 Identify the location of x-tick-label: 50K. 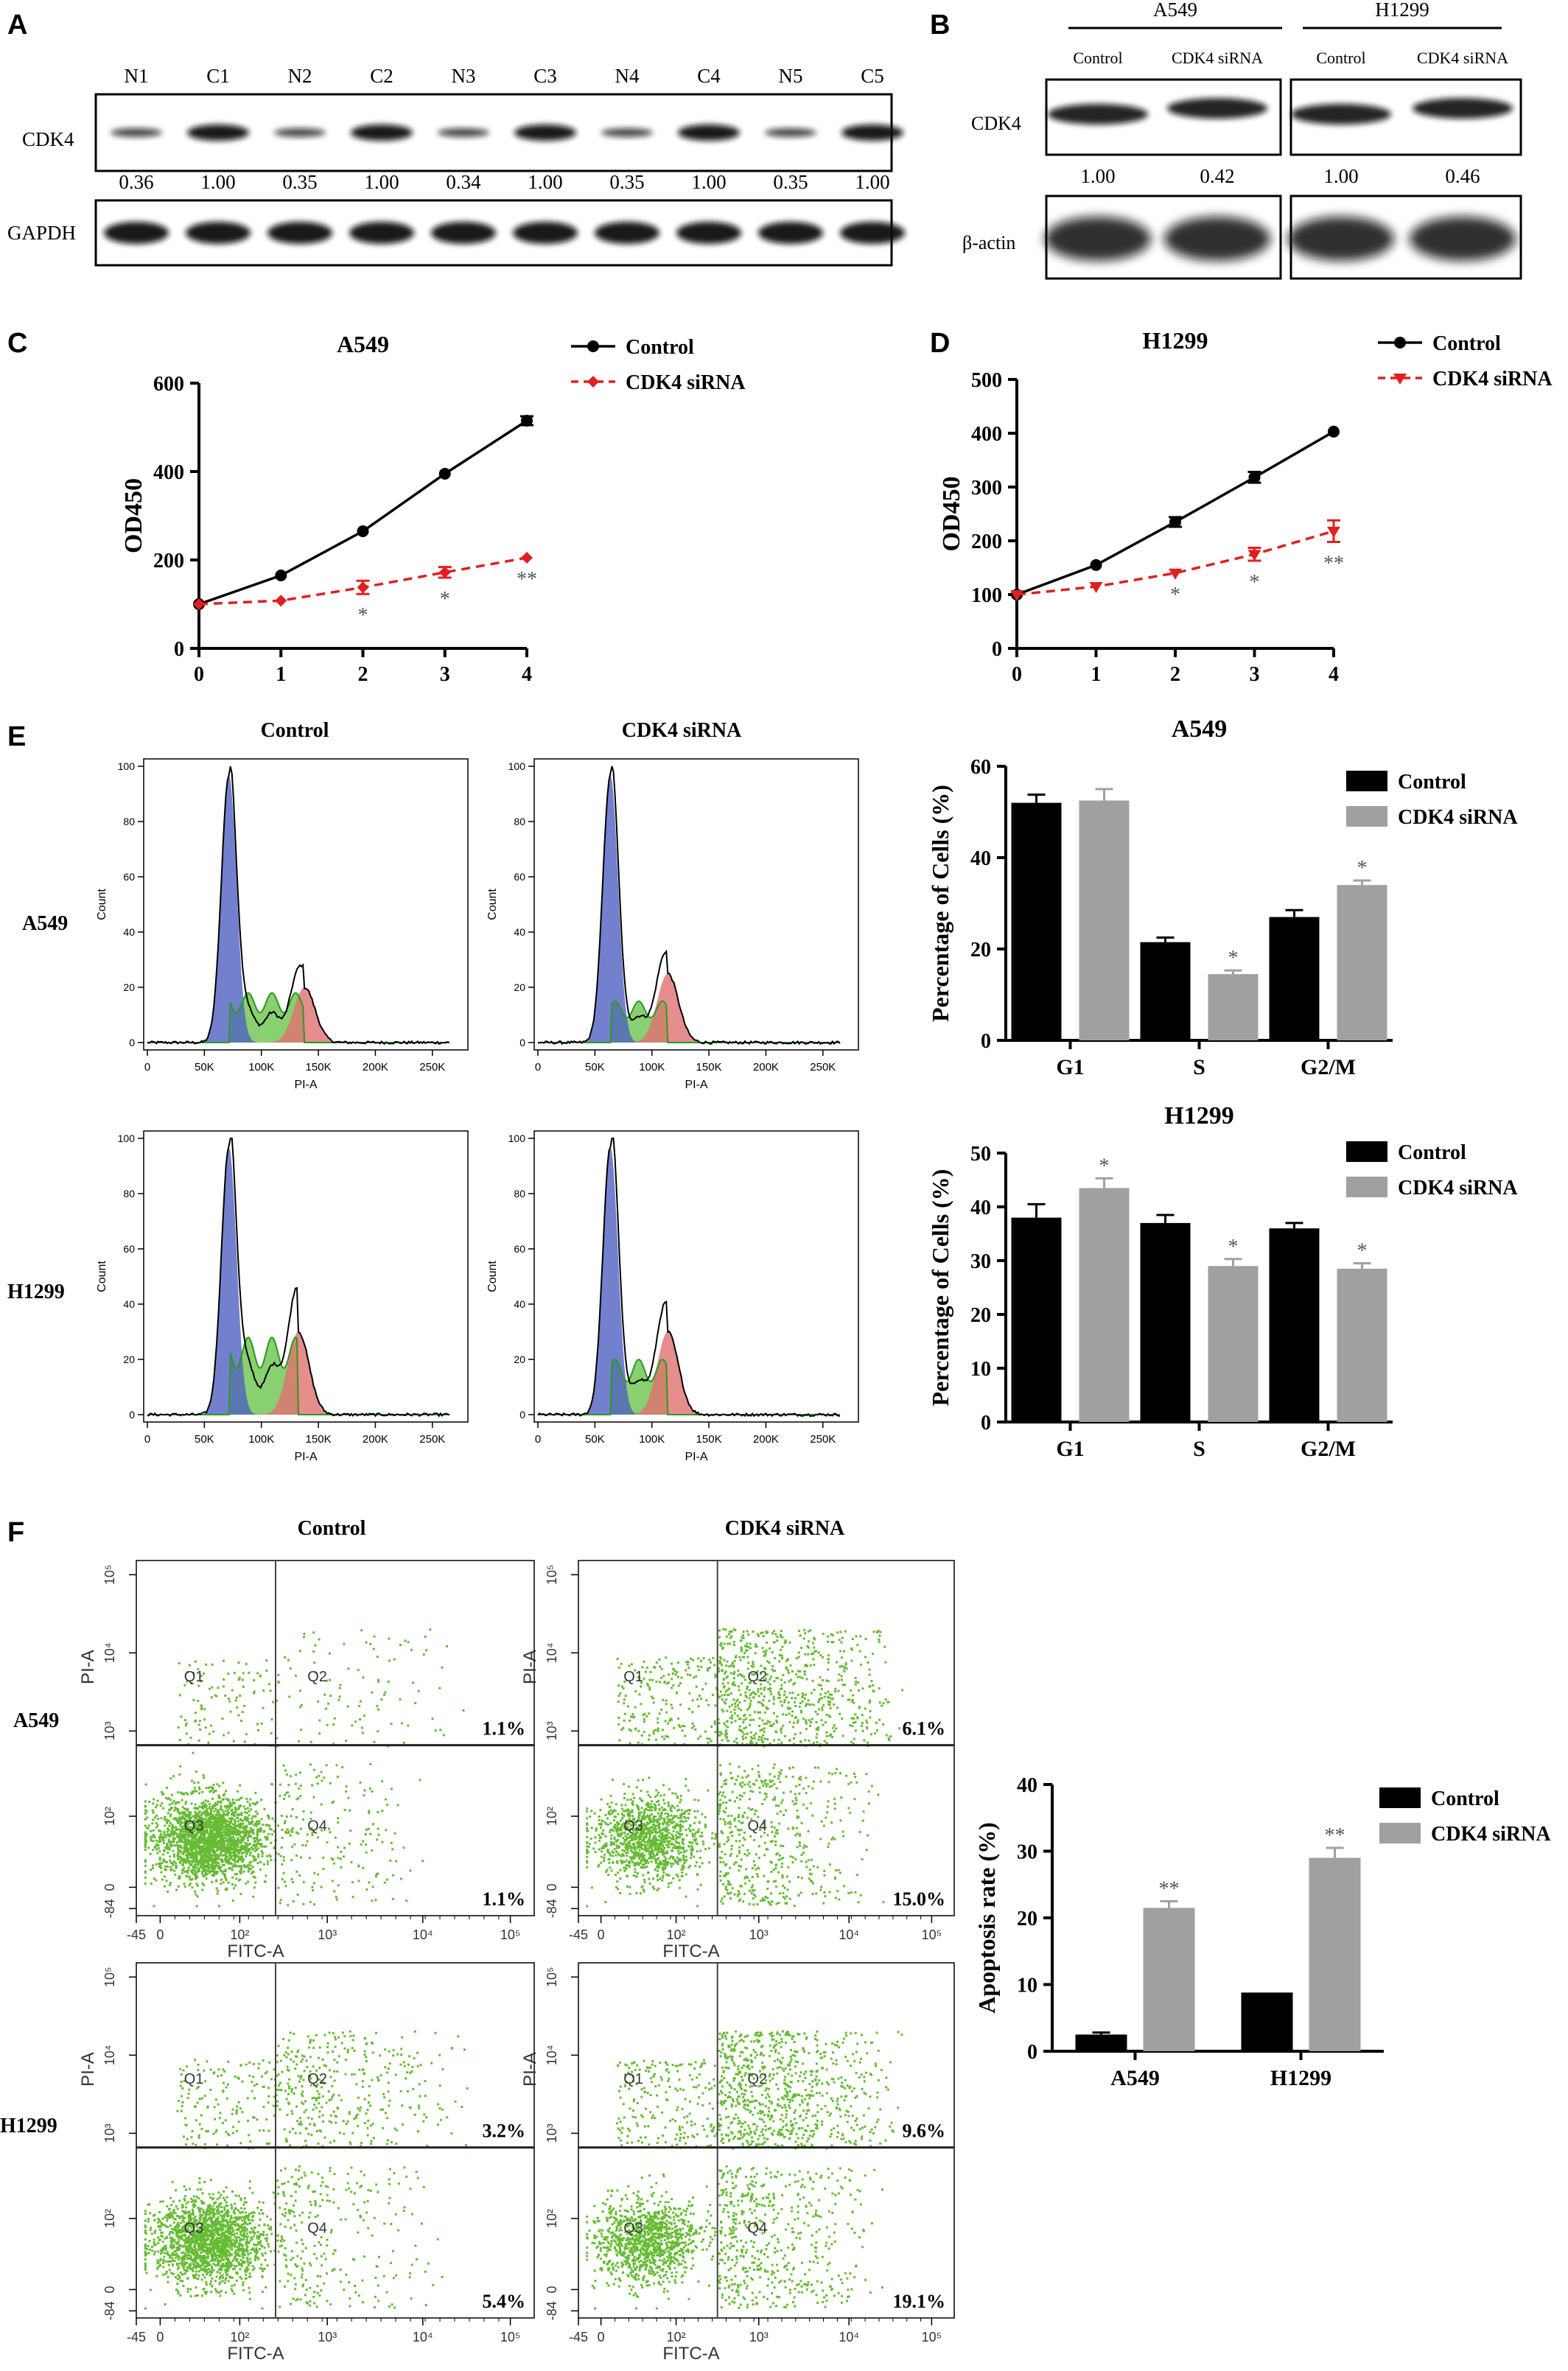
(595, 1067).